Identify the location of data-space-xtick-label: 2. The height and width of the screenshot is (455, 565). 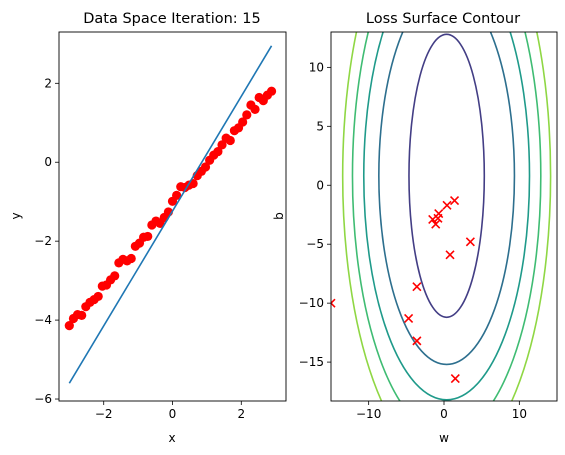
(241, 414).